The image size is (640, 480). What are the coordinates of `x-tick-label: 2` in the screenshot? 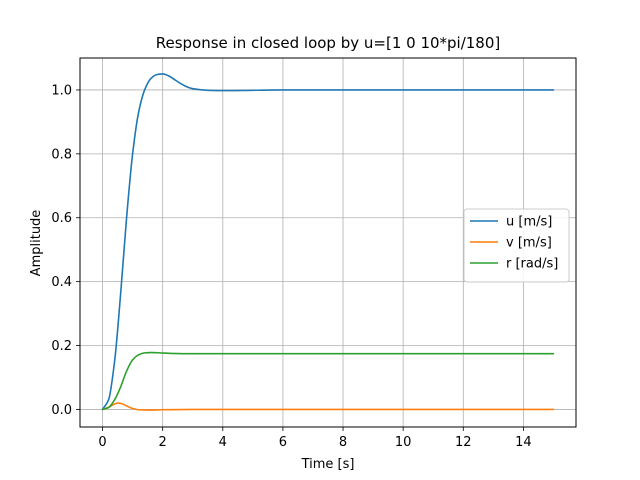 It's located at (163, 442).